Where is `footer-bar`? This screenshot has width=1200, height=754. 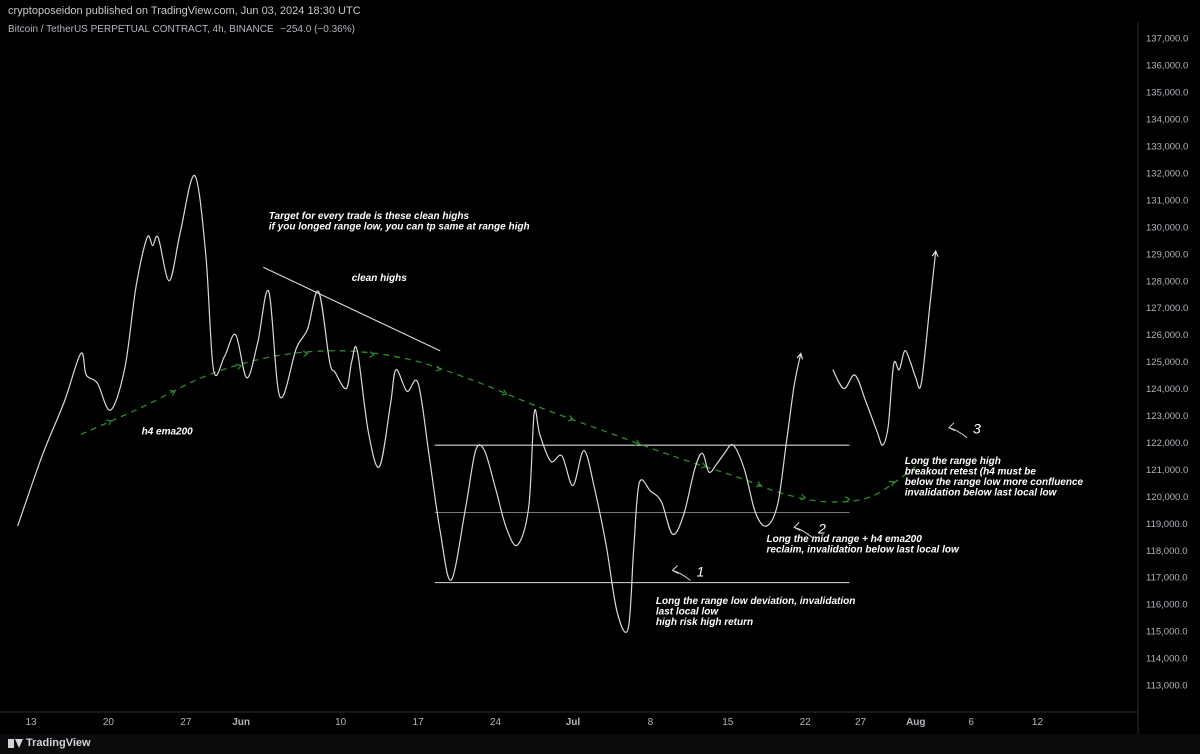 footer-bar is located at coordinates (600, 744).